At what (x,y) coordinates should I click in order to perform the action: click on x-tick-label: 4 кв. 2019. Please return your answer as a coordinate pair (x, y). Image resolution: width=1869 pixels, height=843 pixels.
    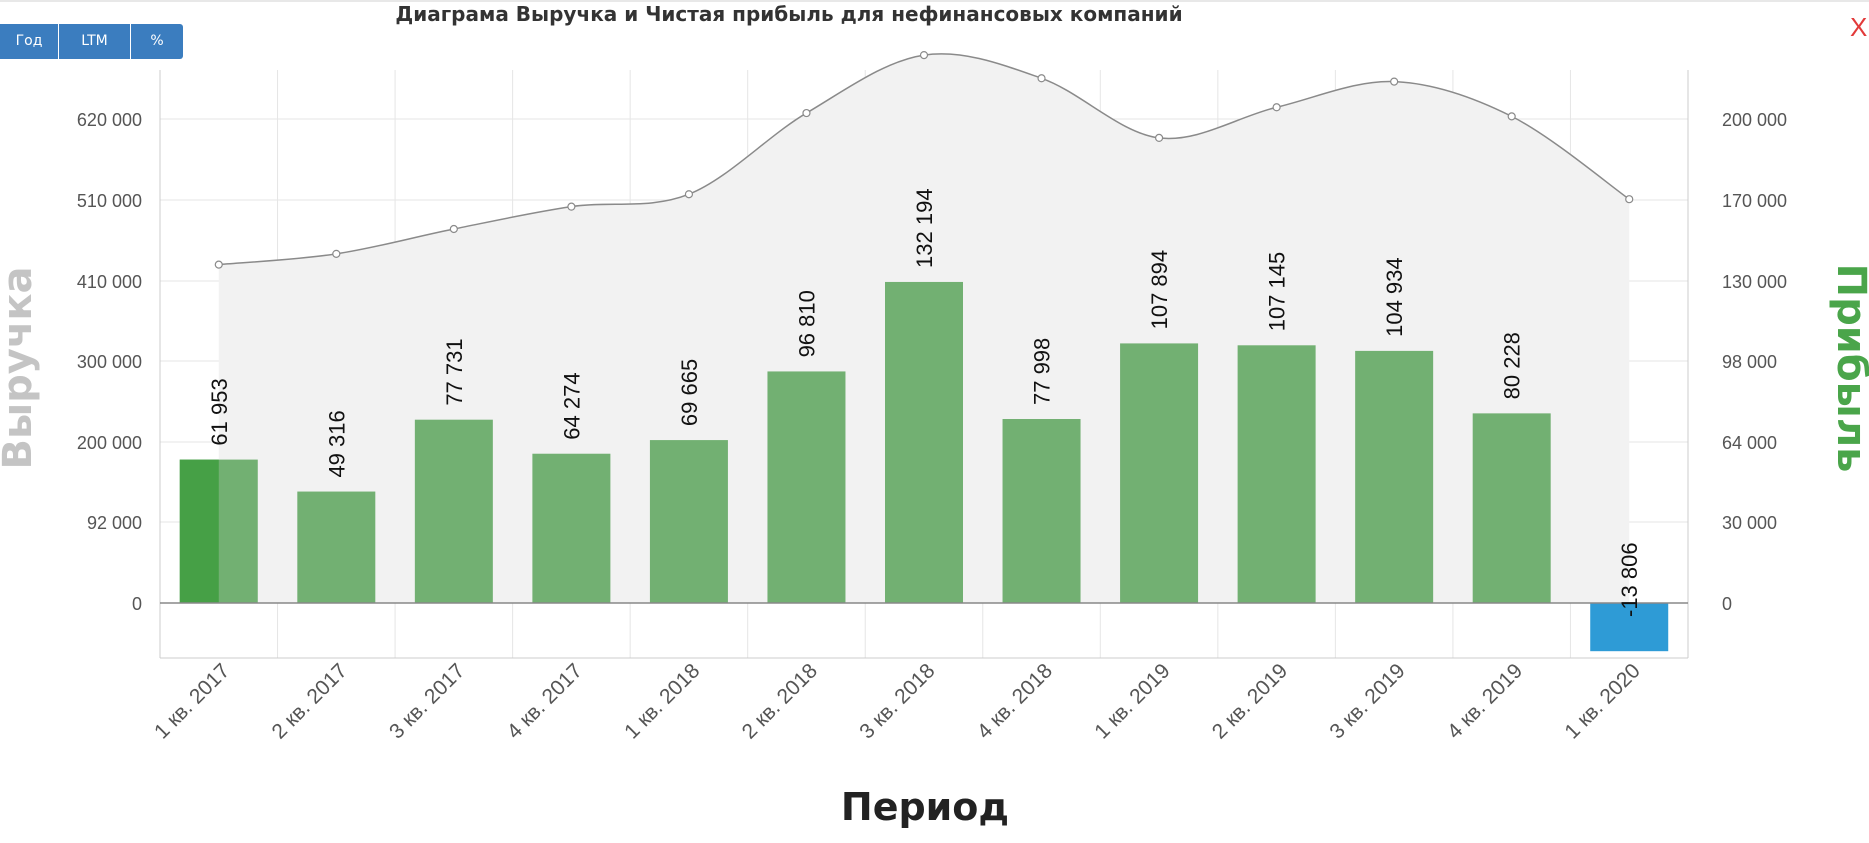
    Looking at the image, I should click on (1485, 701).